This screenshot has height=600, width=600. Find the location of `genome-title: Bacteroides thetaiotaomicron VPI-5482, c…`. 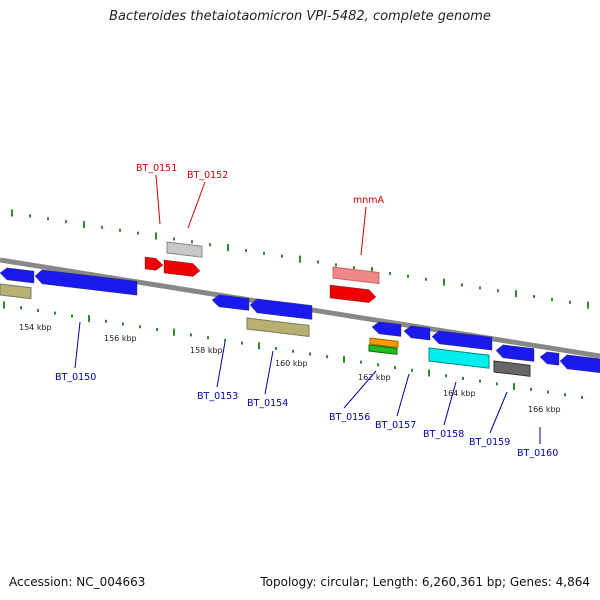

genome-title: Bacteroides thetaiotaomicron VPI-5482, c… is located at coordinates (300, 16).